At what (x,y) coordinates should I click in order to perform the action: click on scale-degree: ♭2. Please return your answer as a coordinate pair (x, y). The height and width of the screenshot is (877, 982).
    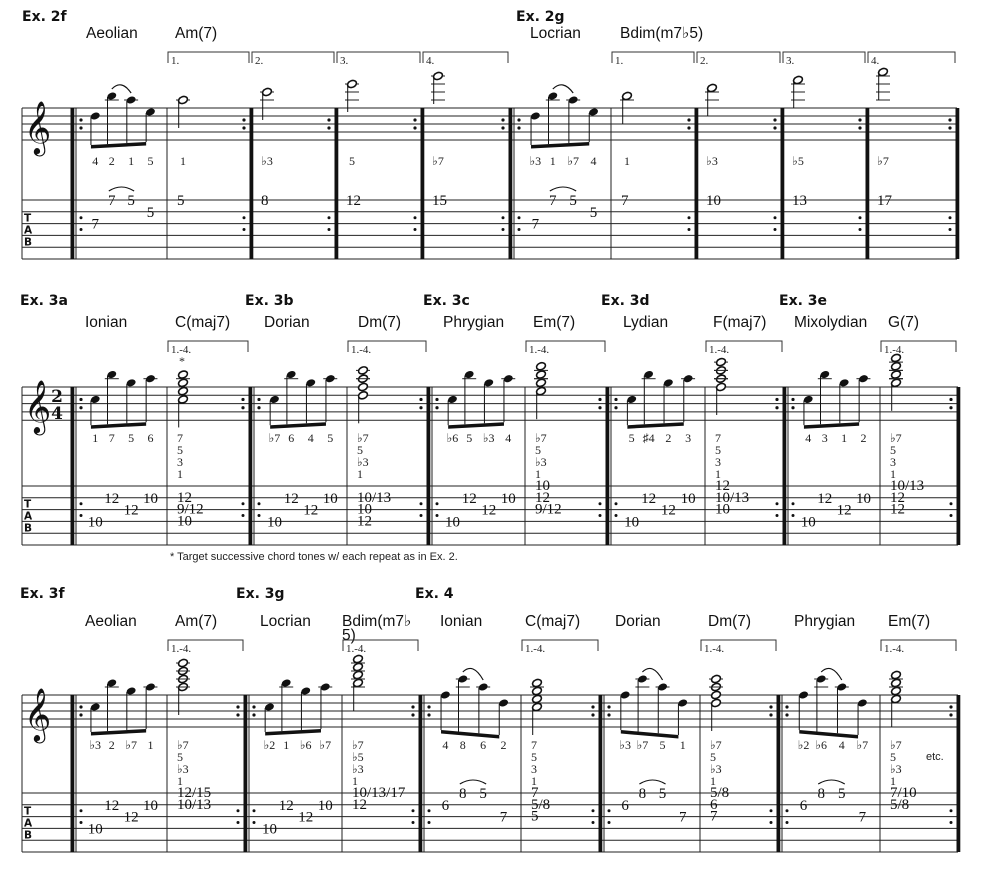
    Looking at the image, I should click on (270, 745).